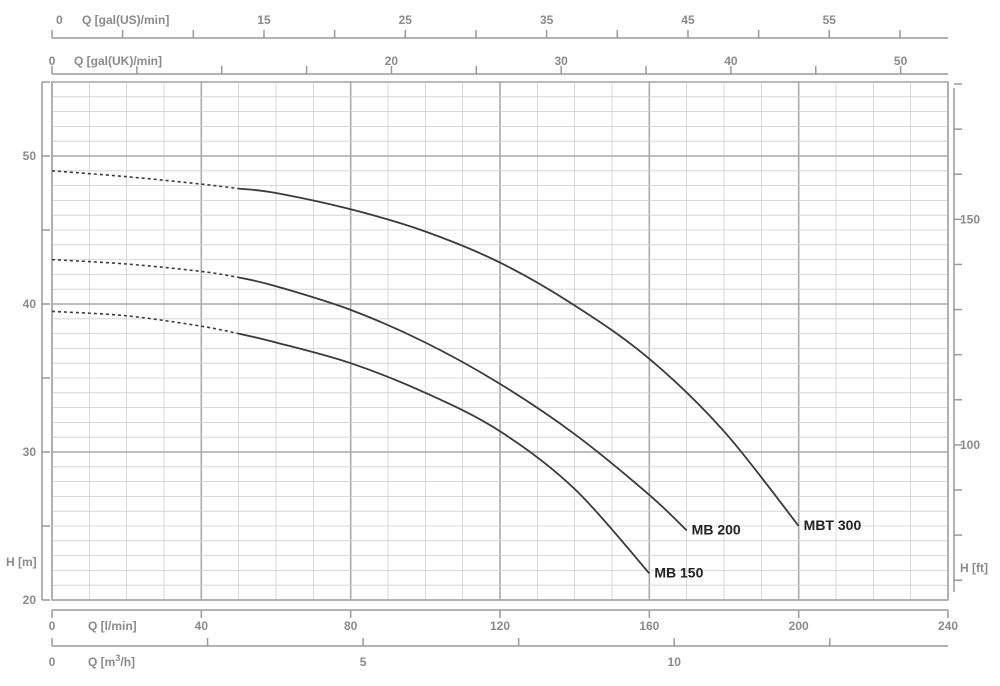 The width and height of the screenshot is (1000, 686). Describe the element at coordinates (561, 61) in the screenshot. I see `uk-gpm-tick-label: 30` at that location.